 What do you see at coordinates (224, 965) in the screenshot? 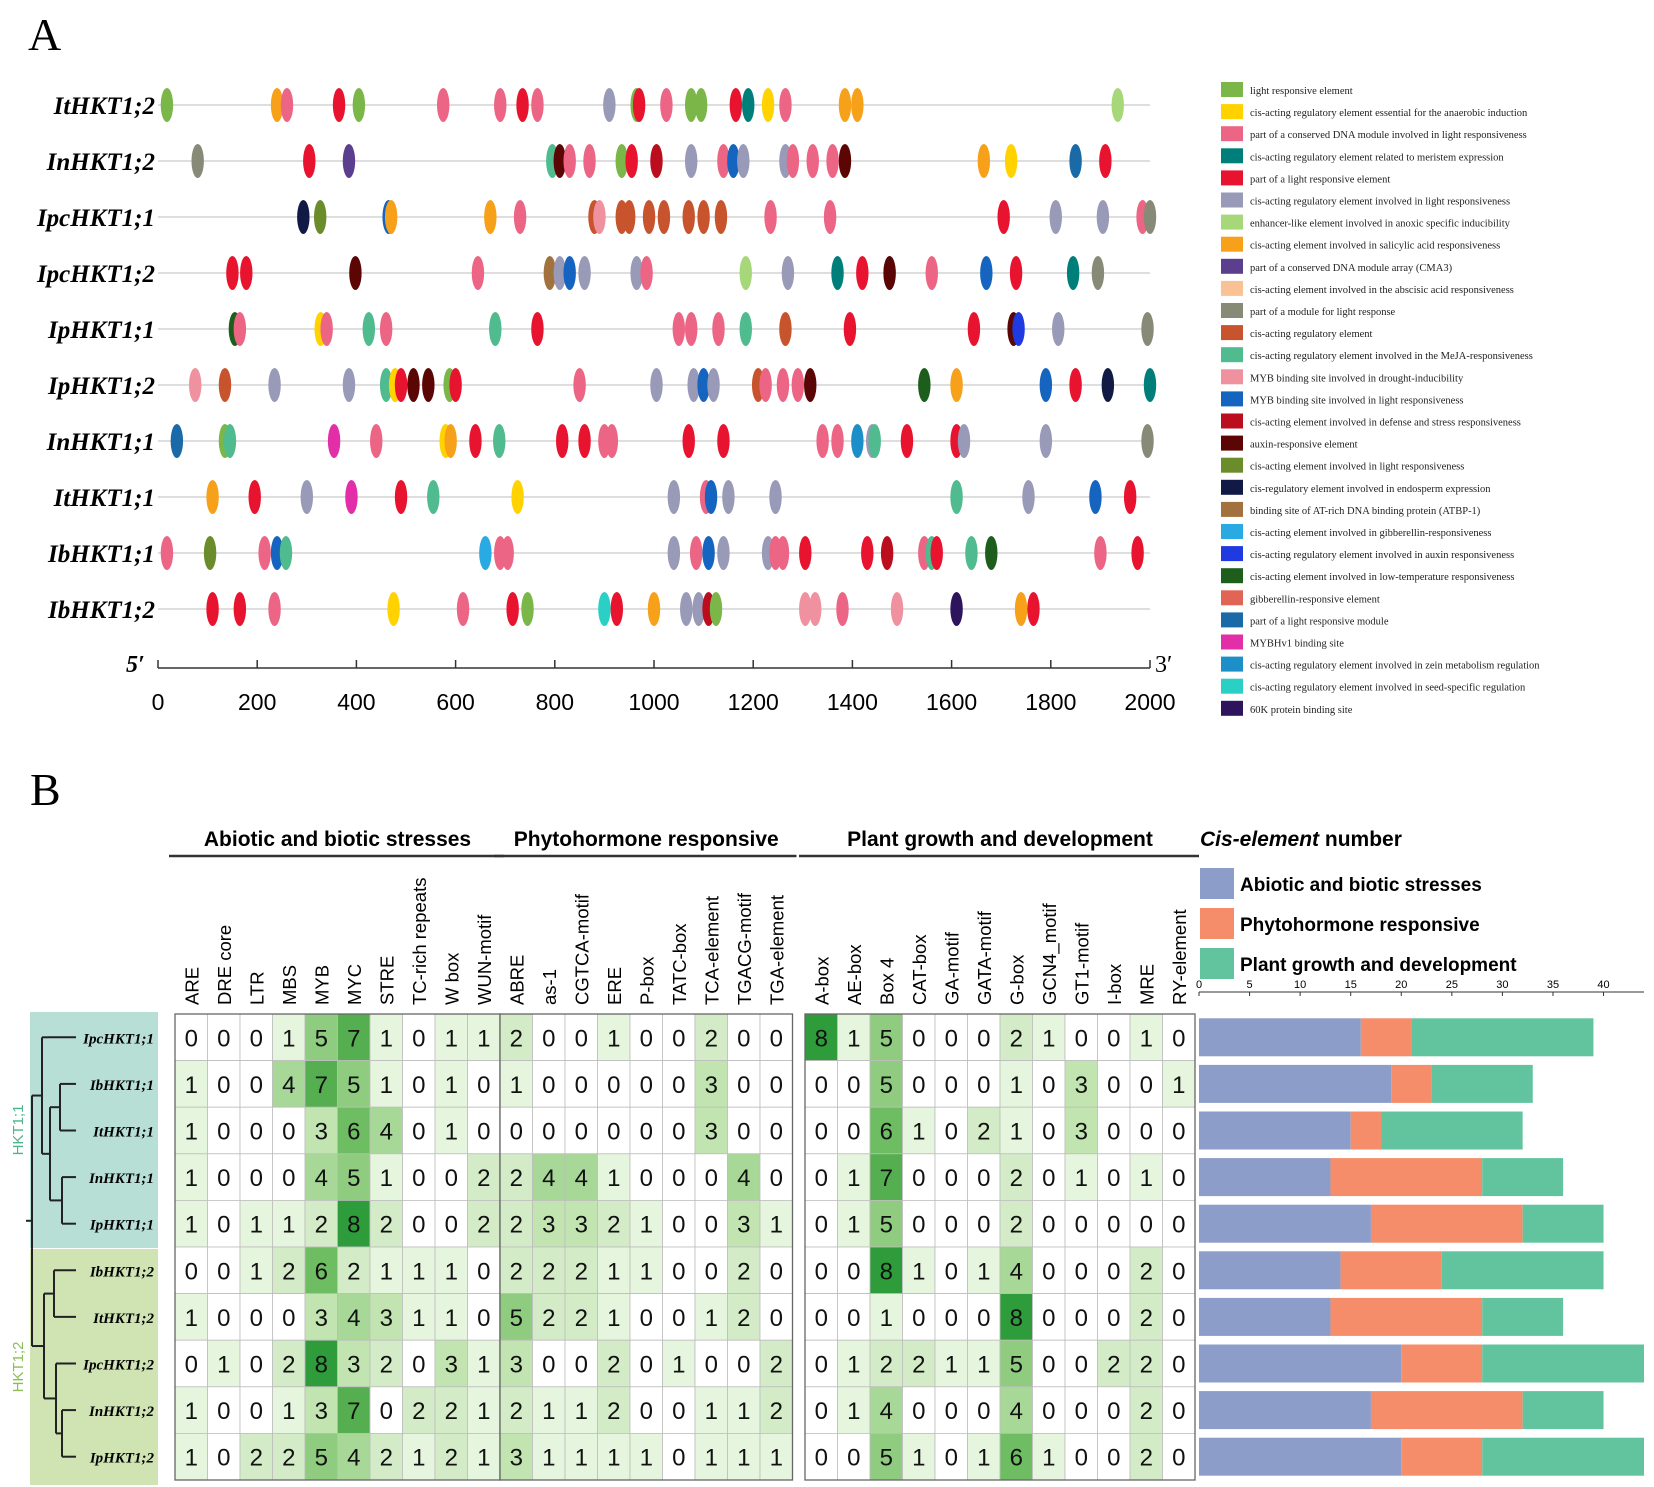
I see `column-label: DRE core` at bounding box center [224, 965].